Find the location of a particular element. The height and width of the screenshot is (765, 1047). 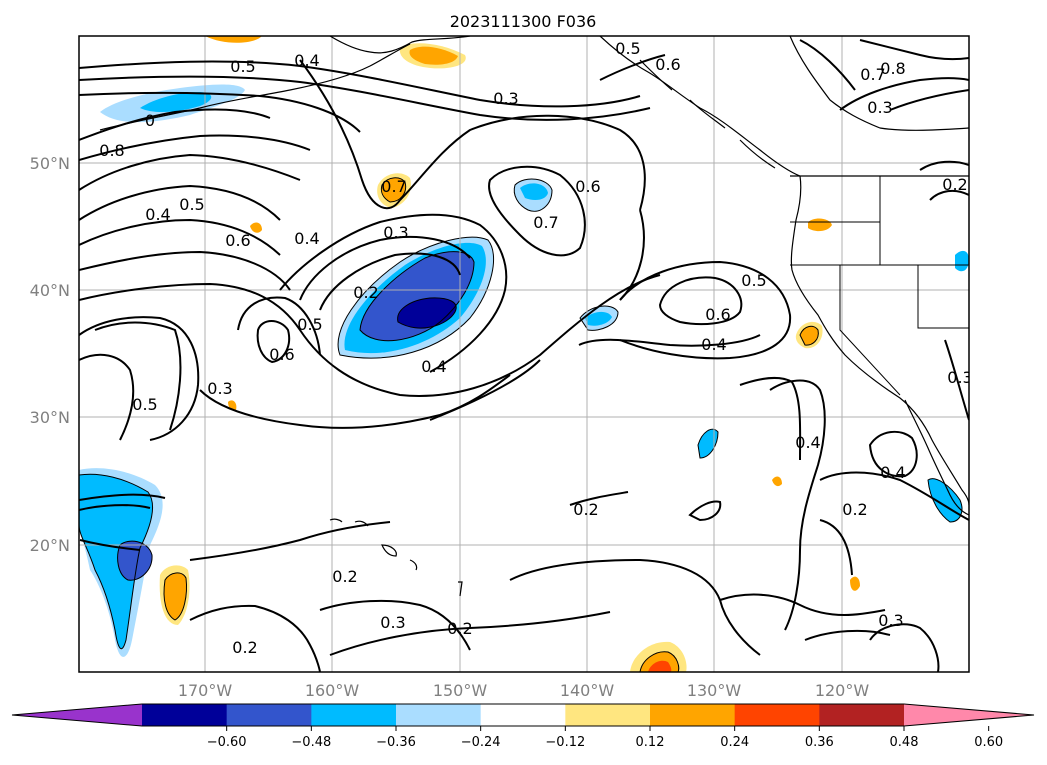

map-title: 2023111300 F036 is located at coordinates (523, 21).